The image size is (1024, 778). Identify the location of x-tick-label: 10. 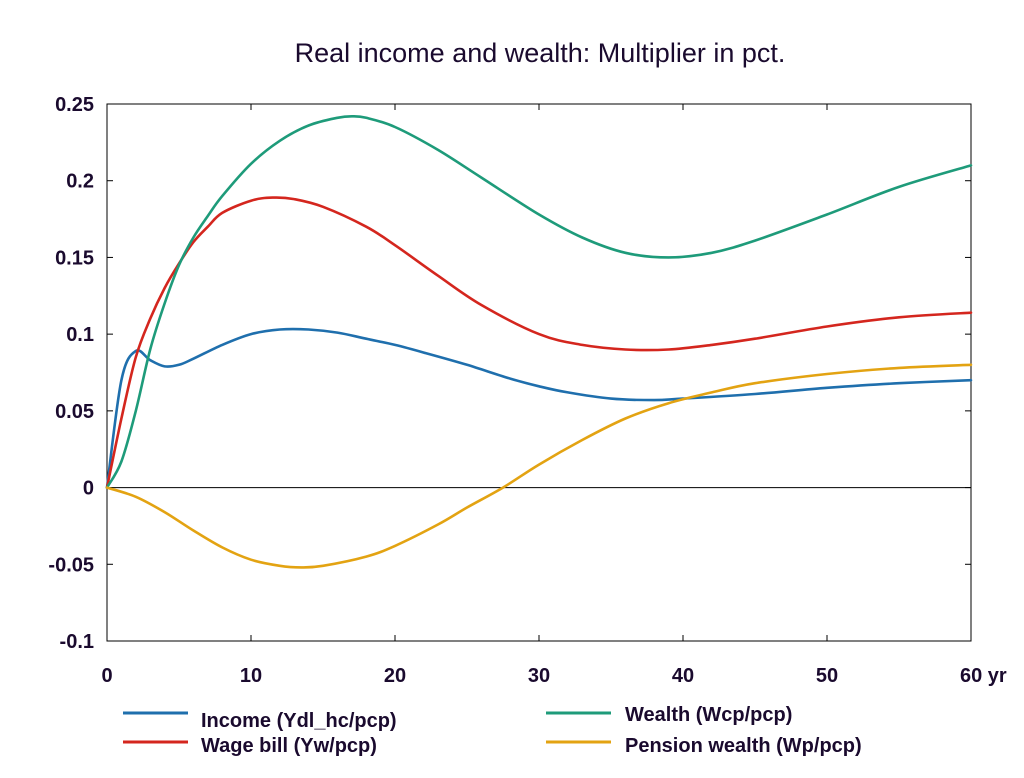
(251, 676).